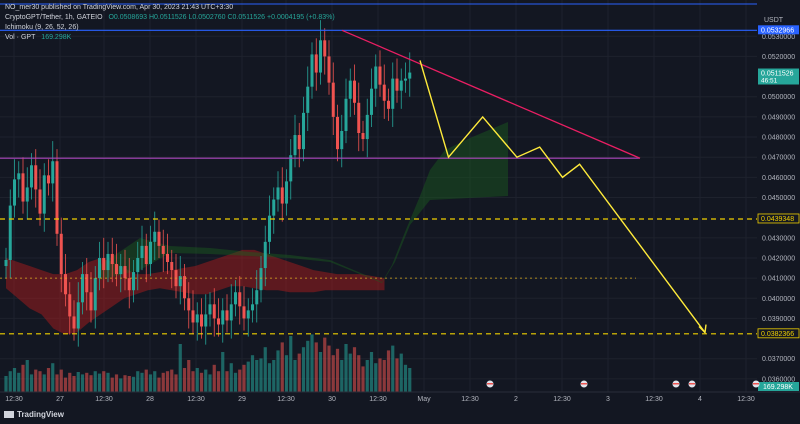  I want to click on brand-footer: TradingView, so click(34, 414).